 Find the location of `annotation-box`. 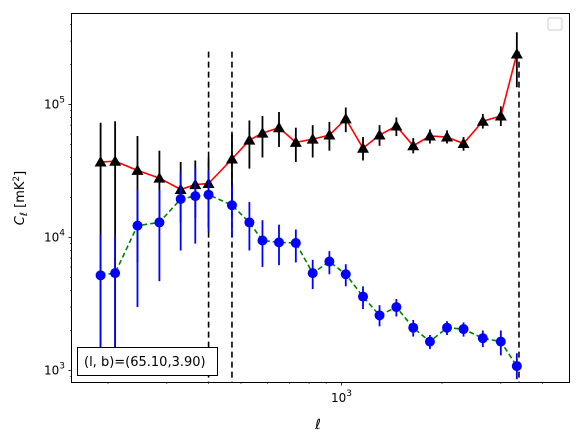

annotation-box is located at coordinates (147, 361).